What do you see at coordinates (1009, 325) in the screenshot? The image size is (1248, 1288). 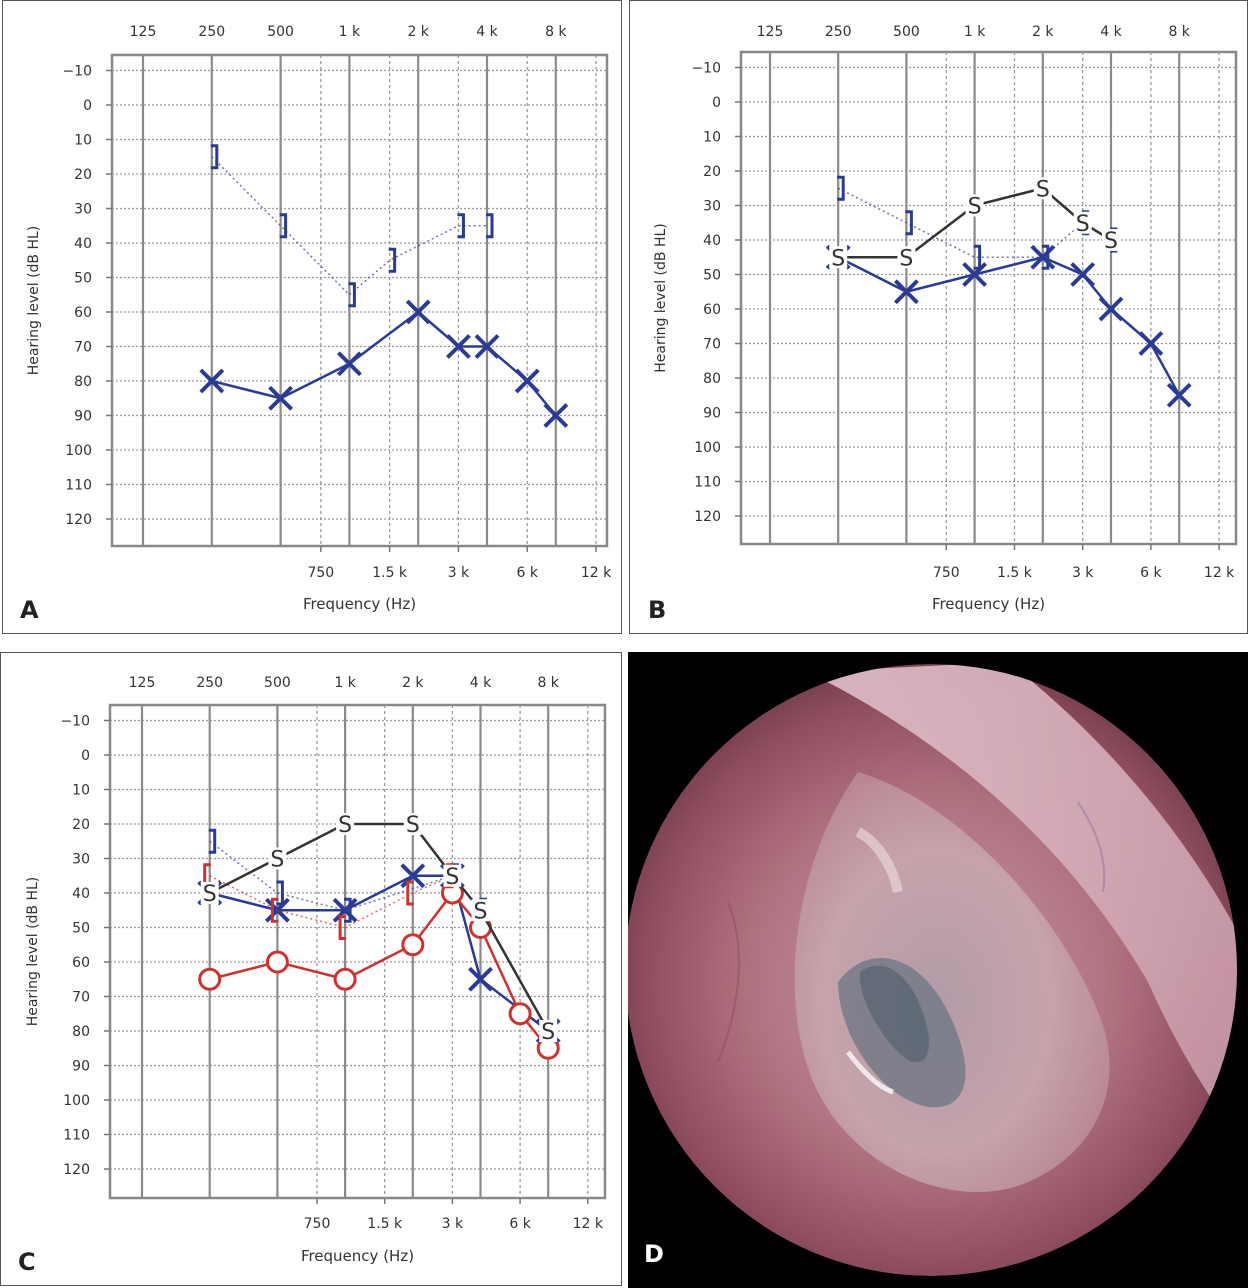 I see `series-line-X` at bounding box center [1009, 325].